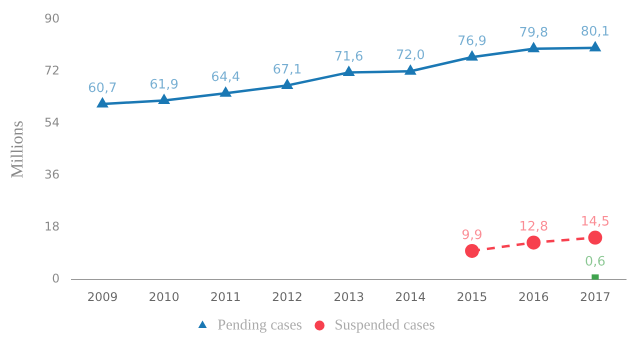 The width and height of the screenshot is (640, 343). I want to click on data-label: 12,8, so click(533, 226).